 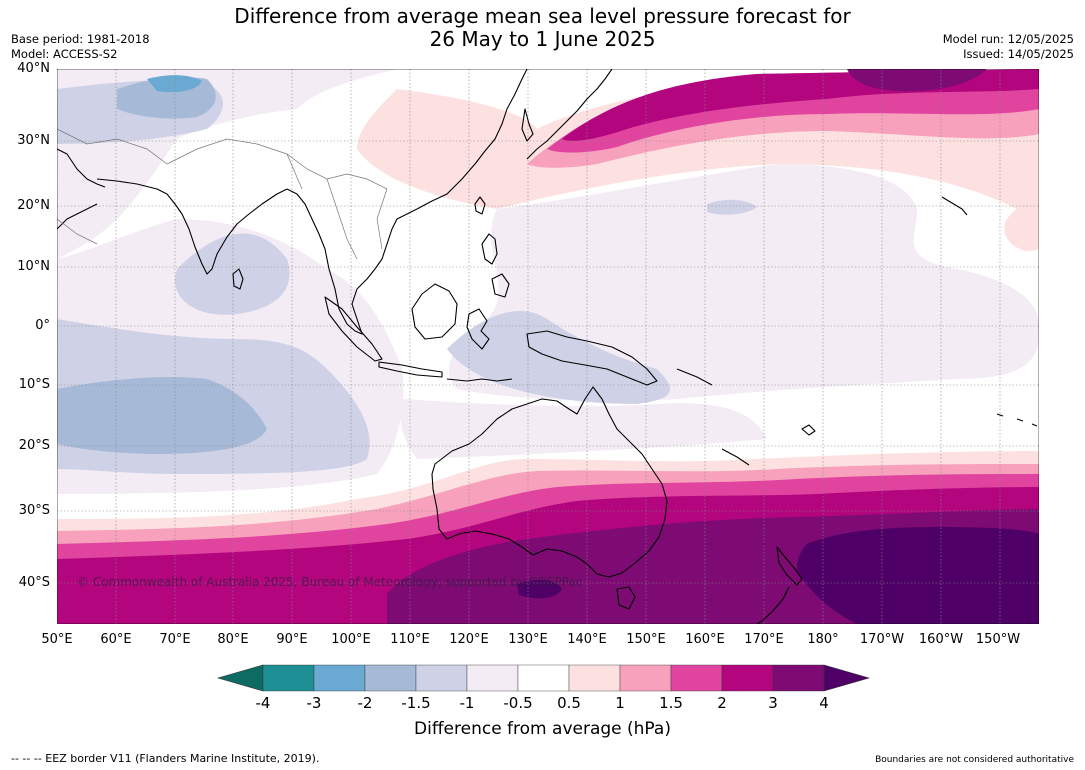 What do you see at coordinates (33, 68) in the screenshot?
I see `lat-label-40n: 40°N` at bounding box center [33, 68].